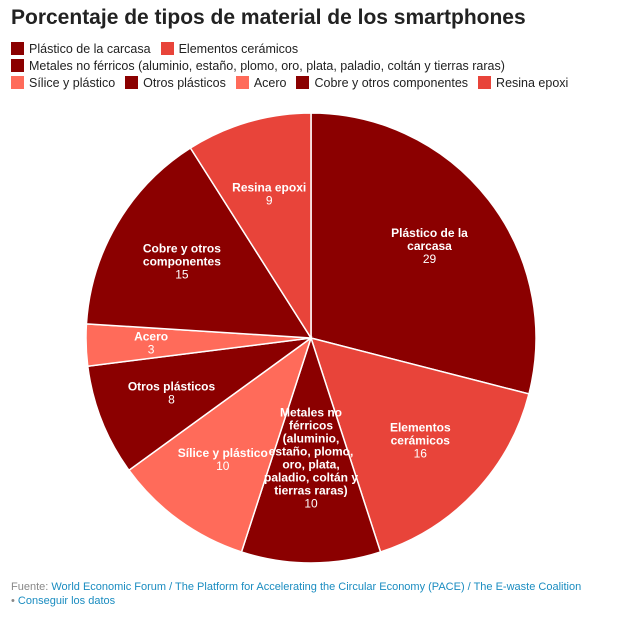 This screenshot has height=635, width=630. I want to click on slice-label-text: férricos, so click(311, 426).